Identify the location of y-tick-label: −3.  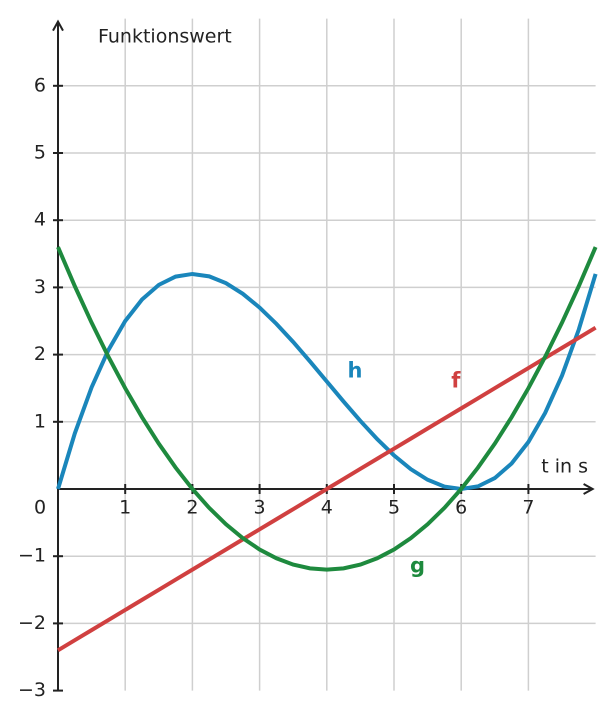
(32, 690).